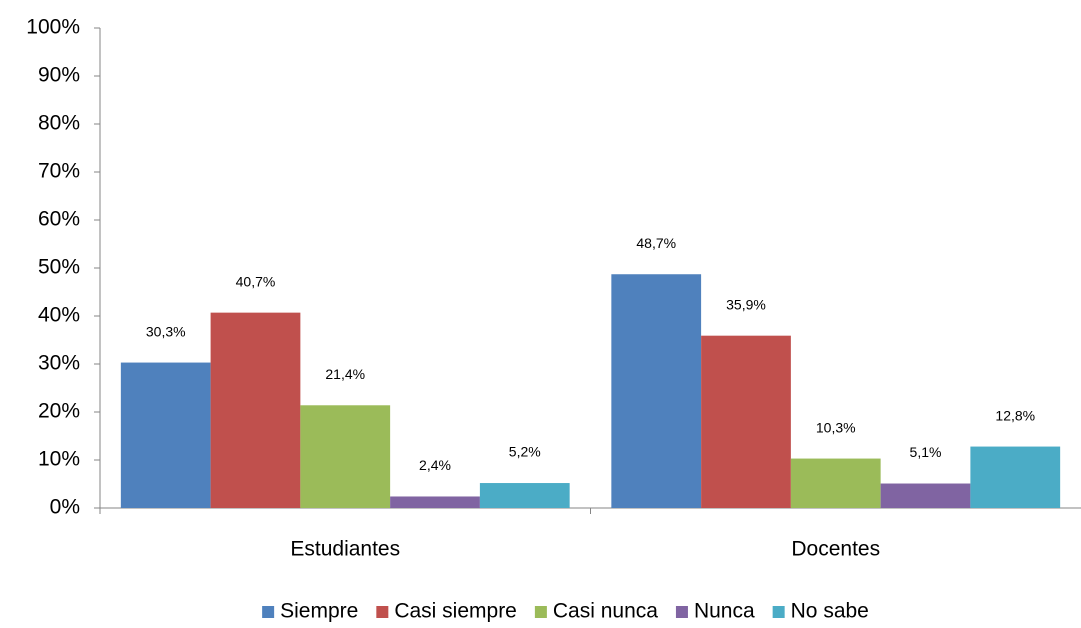 This screenshot has width=1081, height=628. I want to click on data-label: 10,3%, so click(836, 427).